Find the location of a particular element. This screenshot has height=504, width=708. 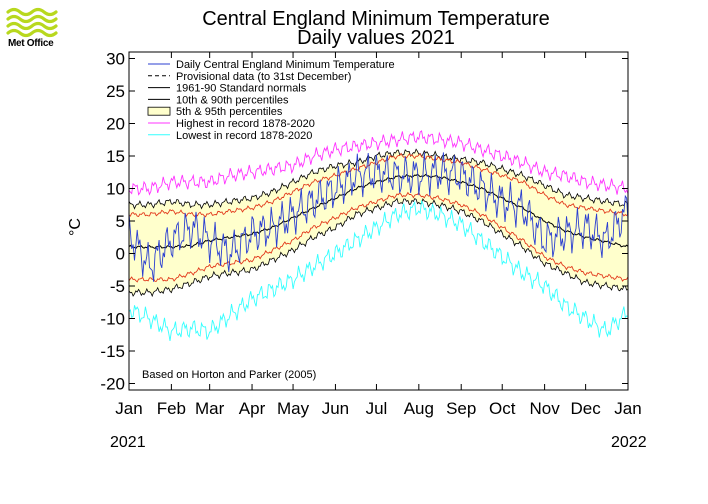

legend-label: Provisional data (to 31st December) is located at coordinates (263, 77).